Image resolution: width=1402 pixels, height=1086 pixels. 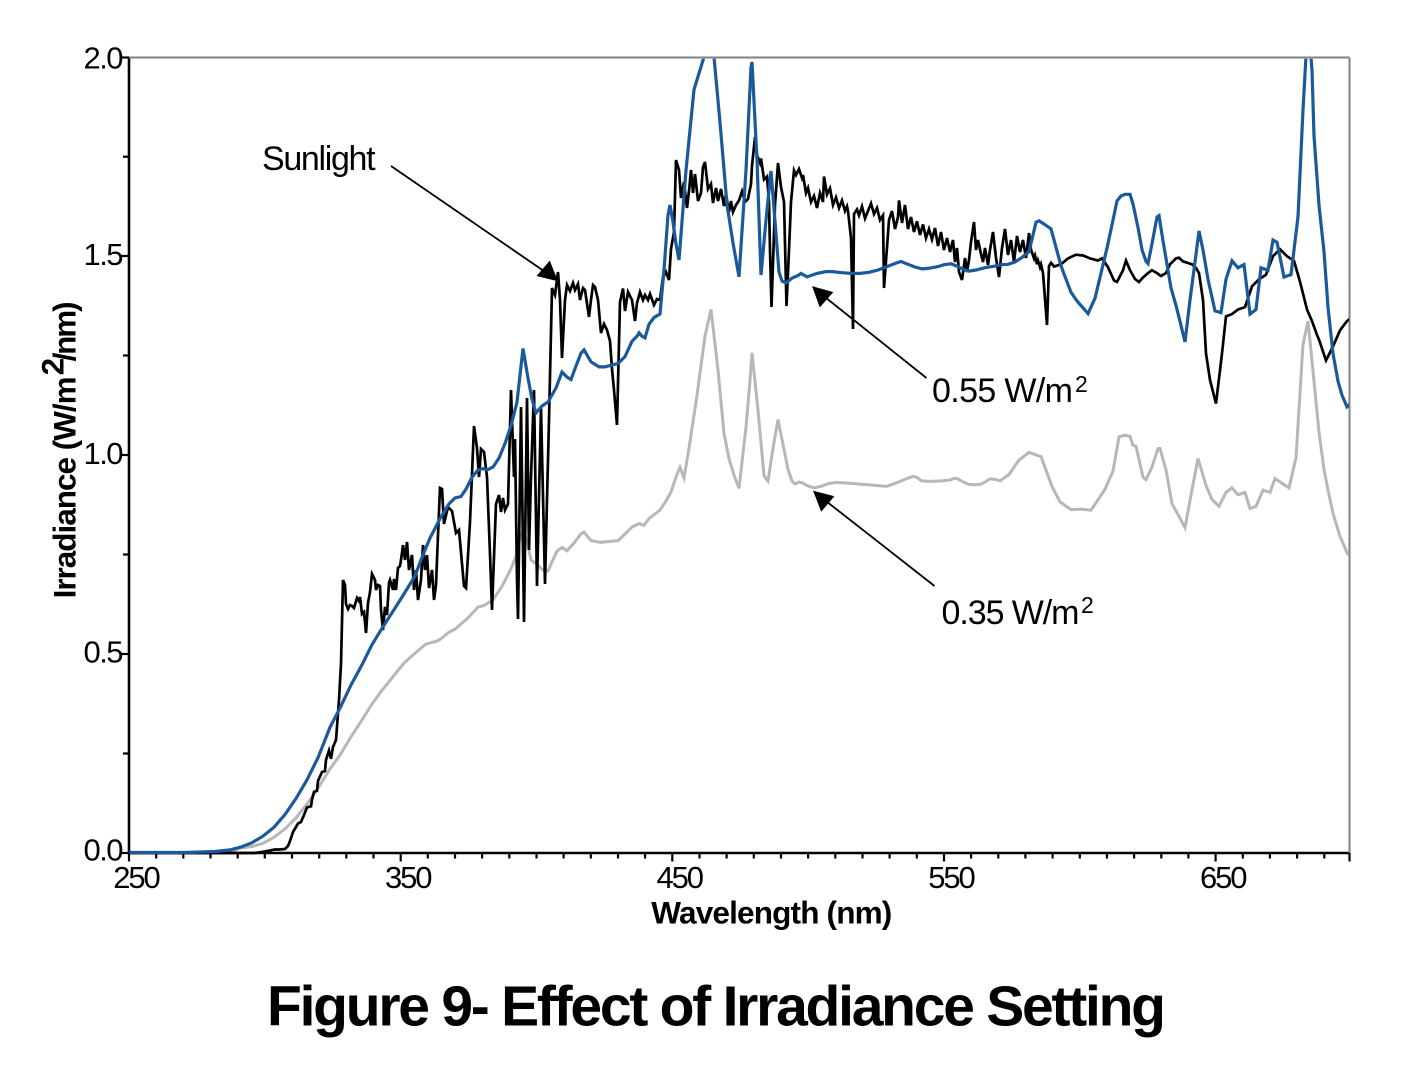 What do you see at coordinates (104, 58) in the screenshot?
I see `svg-text: 2.0` at bounding box center [104, 58].